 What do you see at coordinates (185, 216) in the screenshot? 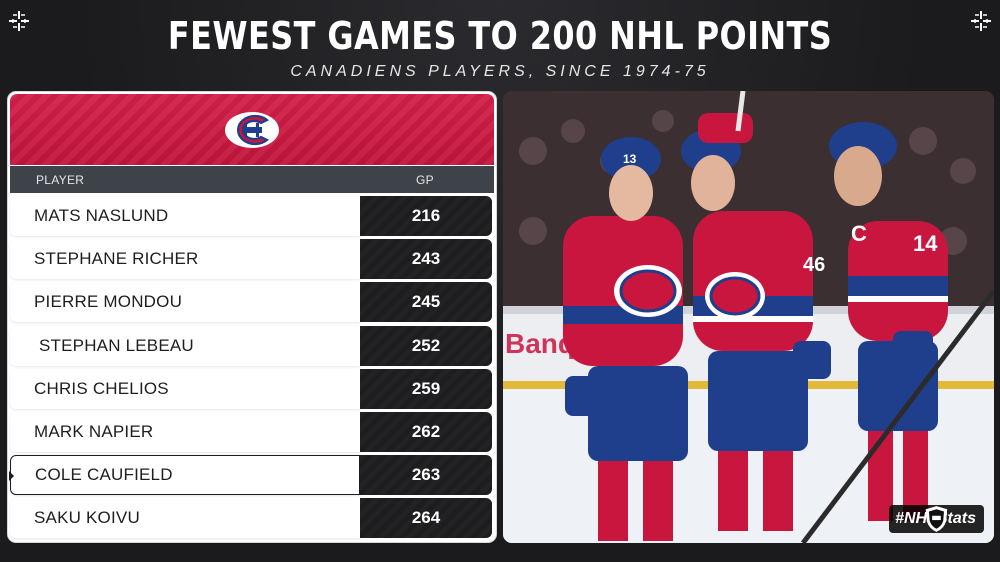
I see `player-name: MATS NASLUND` at bounding box center [185, 216].